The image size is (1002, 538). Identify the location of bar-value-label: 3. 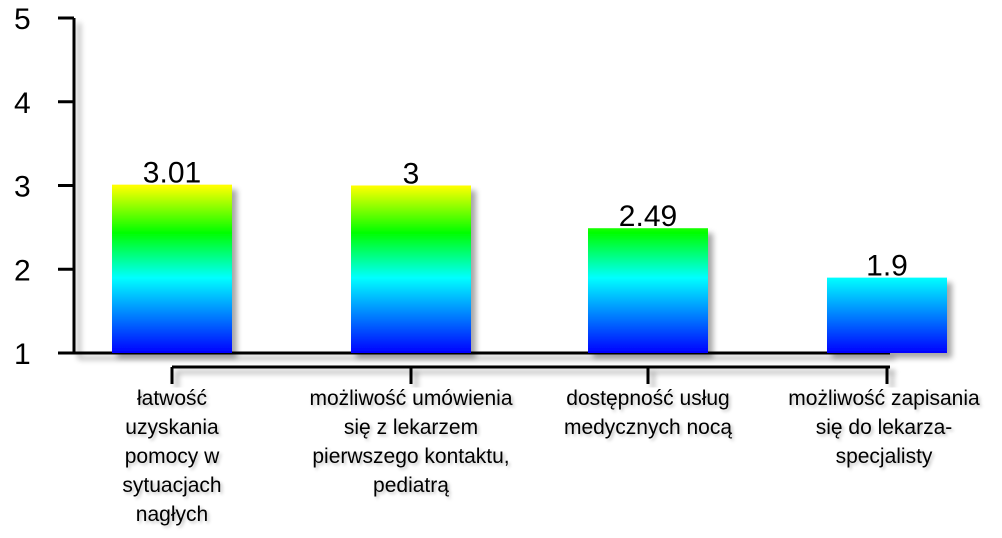
(411, 174).